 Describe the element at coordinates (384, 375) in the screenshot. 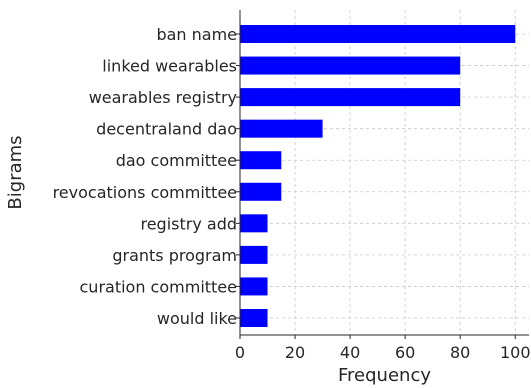

I see `x-axis-label: Frequency` at that location.